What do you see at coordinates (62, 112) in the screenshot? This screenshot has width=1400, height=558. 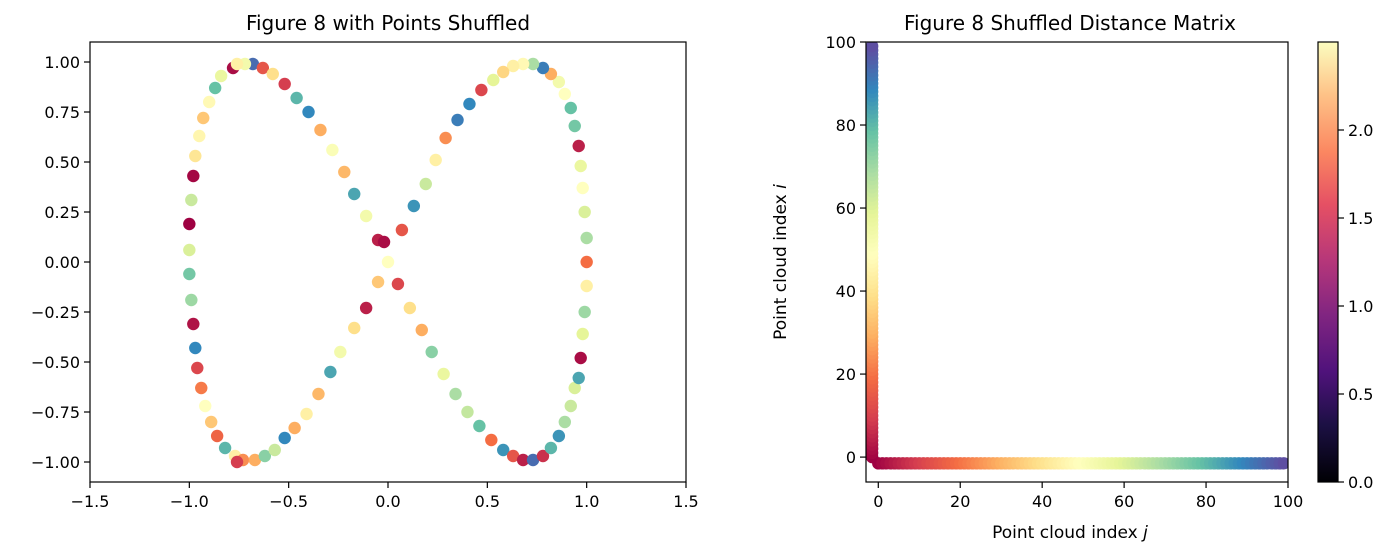 I see `y-tick-label: 0.75` at bounding box center [62, 112].